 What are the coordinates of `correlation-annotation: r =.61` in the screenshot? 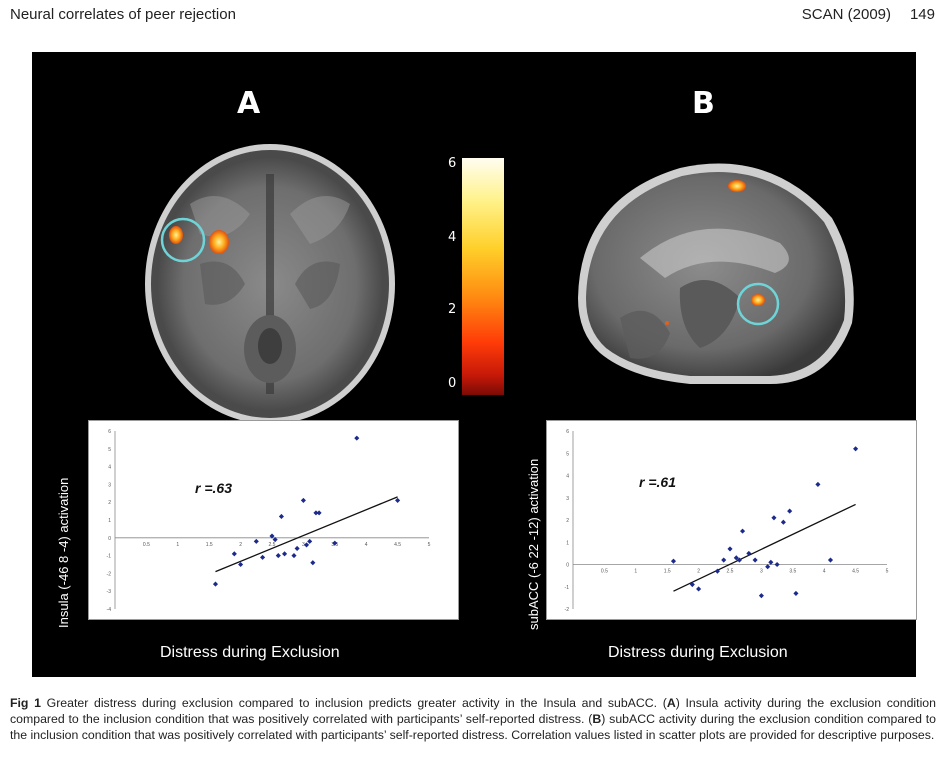 It's located at (657, 482).